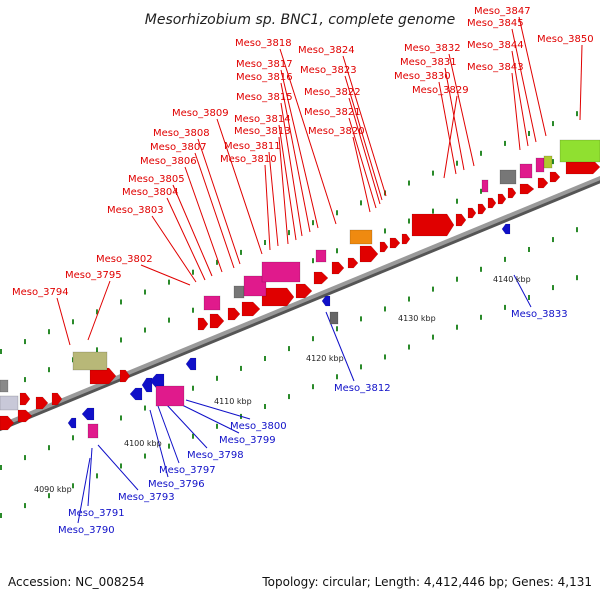 The image size is (600, 600). Describe the element at coordinates (264, 97) in the screenshot. I see `gene-label-forward: Meso_3815` at that location.